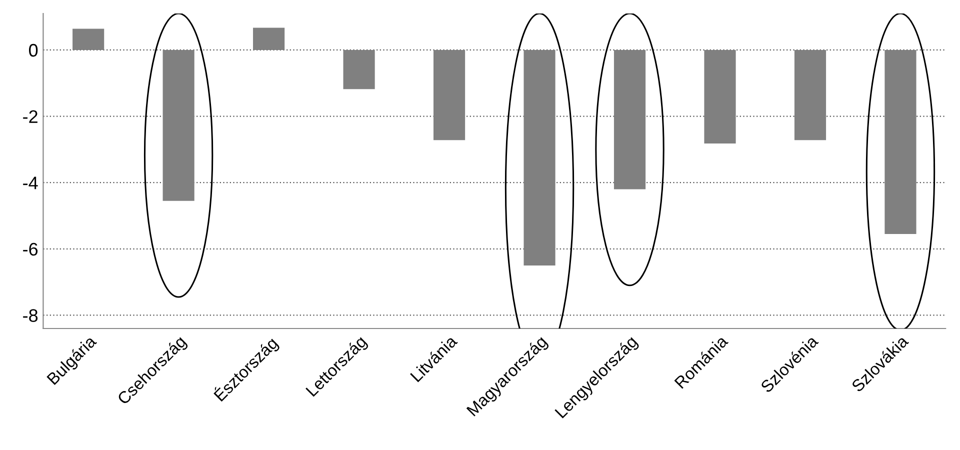 The image size is (960, 450). I want to click on y-tick-label: 0, so click(33, 50).